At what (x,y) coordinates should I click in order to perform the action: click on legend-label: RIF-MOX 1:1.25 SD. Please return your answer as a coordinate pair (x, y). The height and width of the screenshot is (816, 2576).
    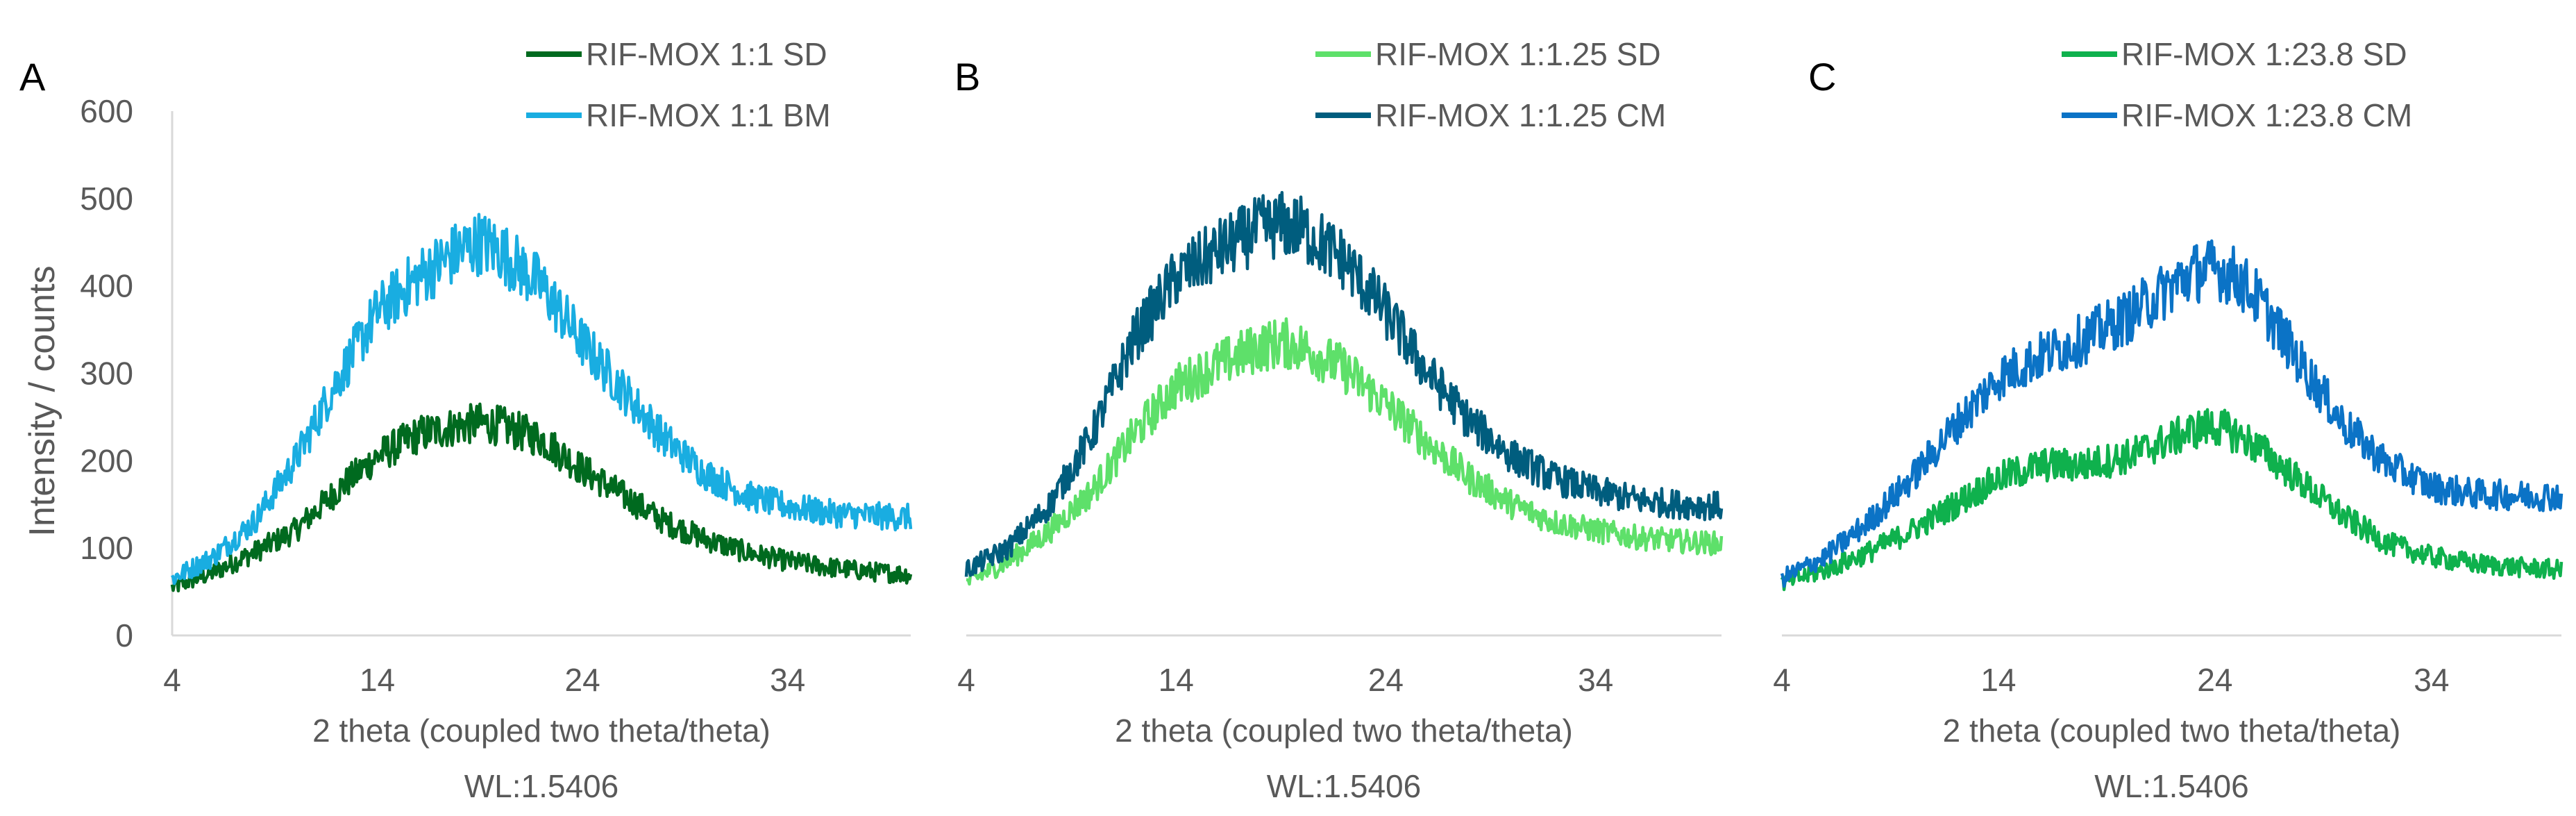
    Looking at the image, I should click on (1518, 54).